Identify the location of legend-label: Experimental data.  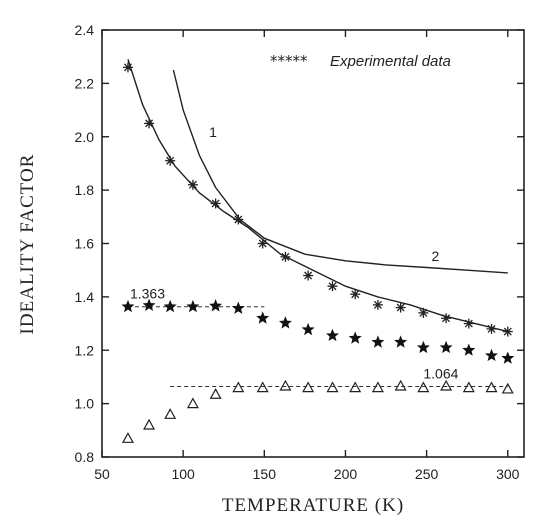
(390, 61).